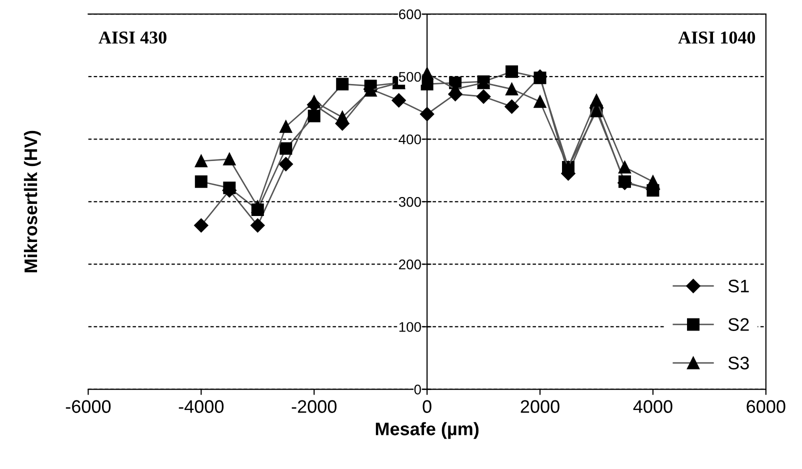 This screenshot has width=802, height=469. Describe the element at coordinates (409, 202) in the screenshot. I see `y-tick-label: 300` at that location.